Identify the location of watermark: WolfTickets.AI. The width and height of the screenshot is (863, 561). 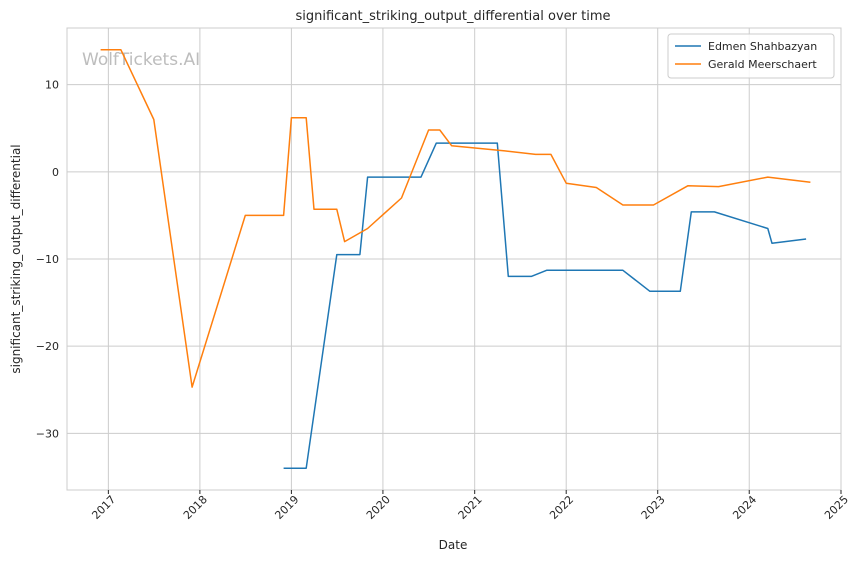
(141, 60).